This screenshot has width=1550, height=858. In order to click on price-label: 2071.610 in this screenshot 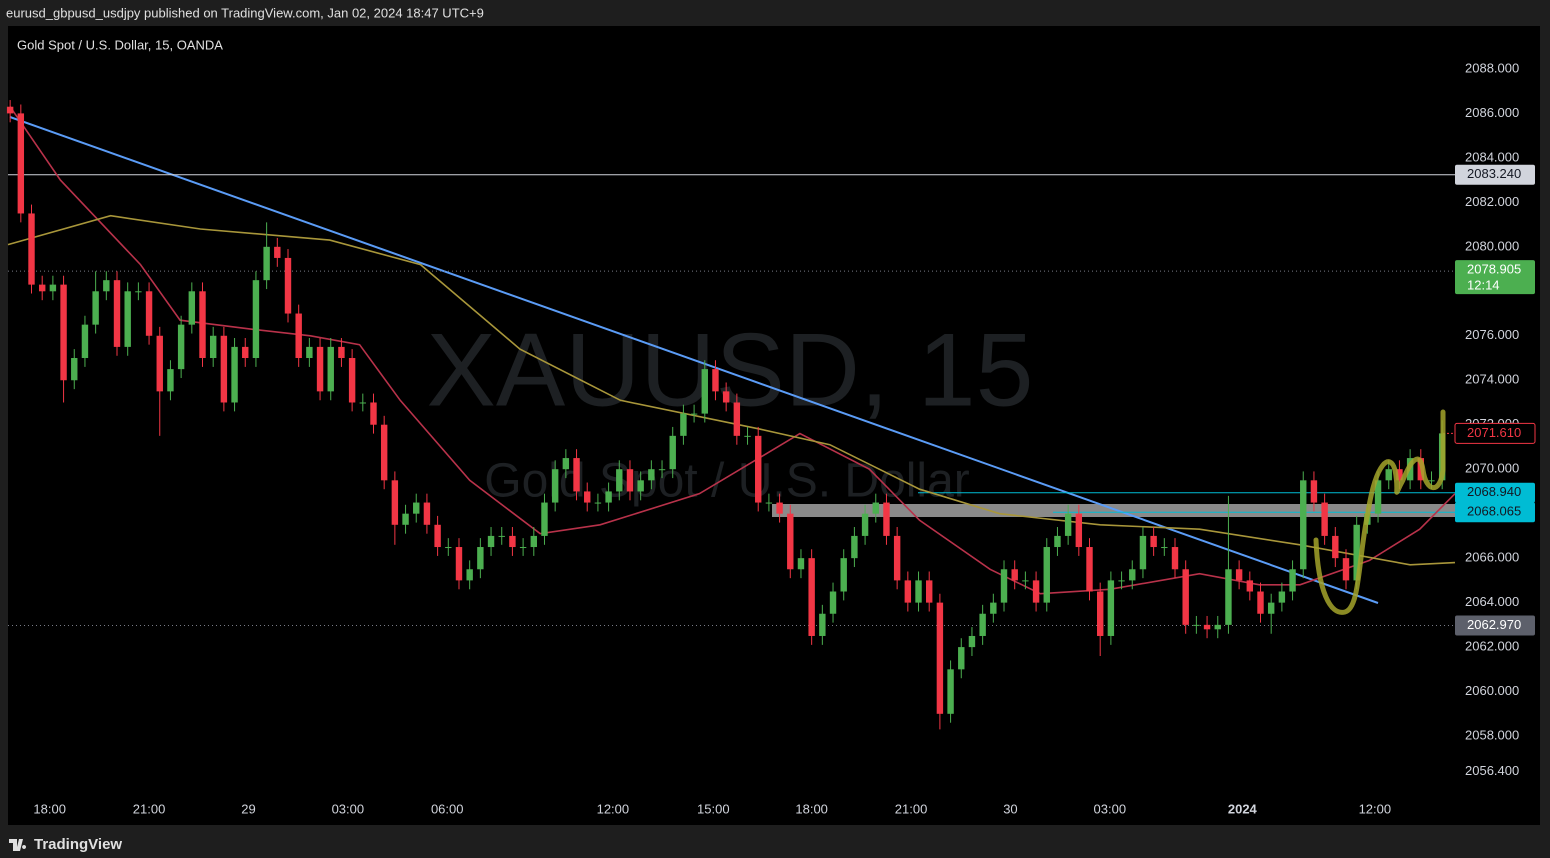, I will do `click(1494, 432)`.